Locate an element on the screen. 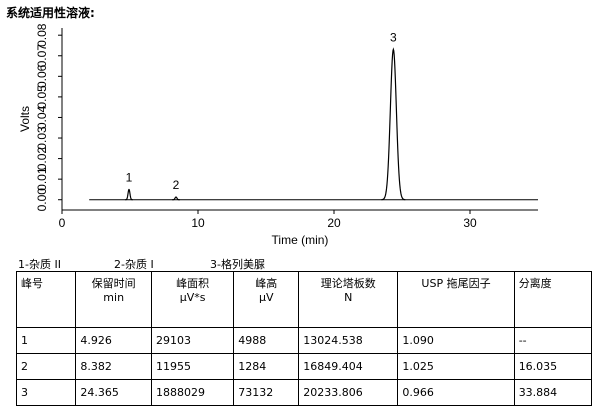  legend-item: 3-格列美脲 is located at coordinates (237, 264).